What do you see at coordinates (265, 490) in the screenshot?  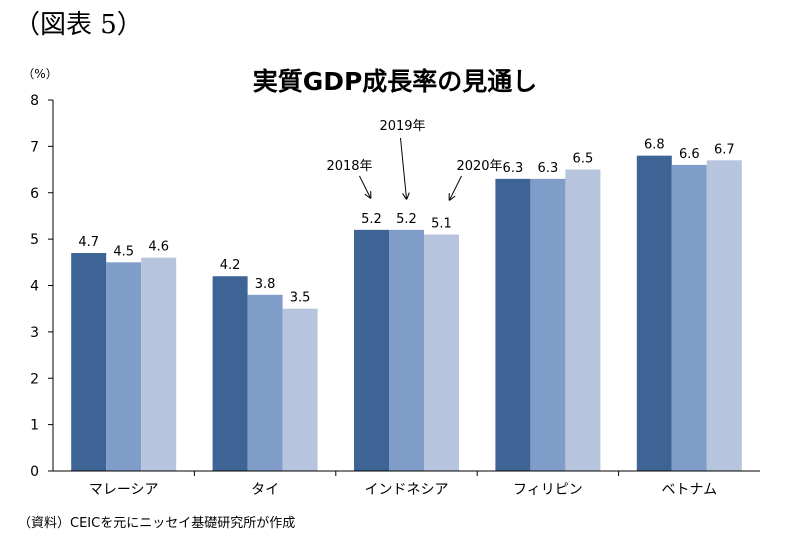 I see `category-label: タイ` at bounding box center [265, 490].